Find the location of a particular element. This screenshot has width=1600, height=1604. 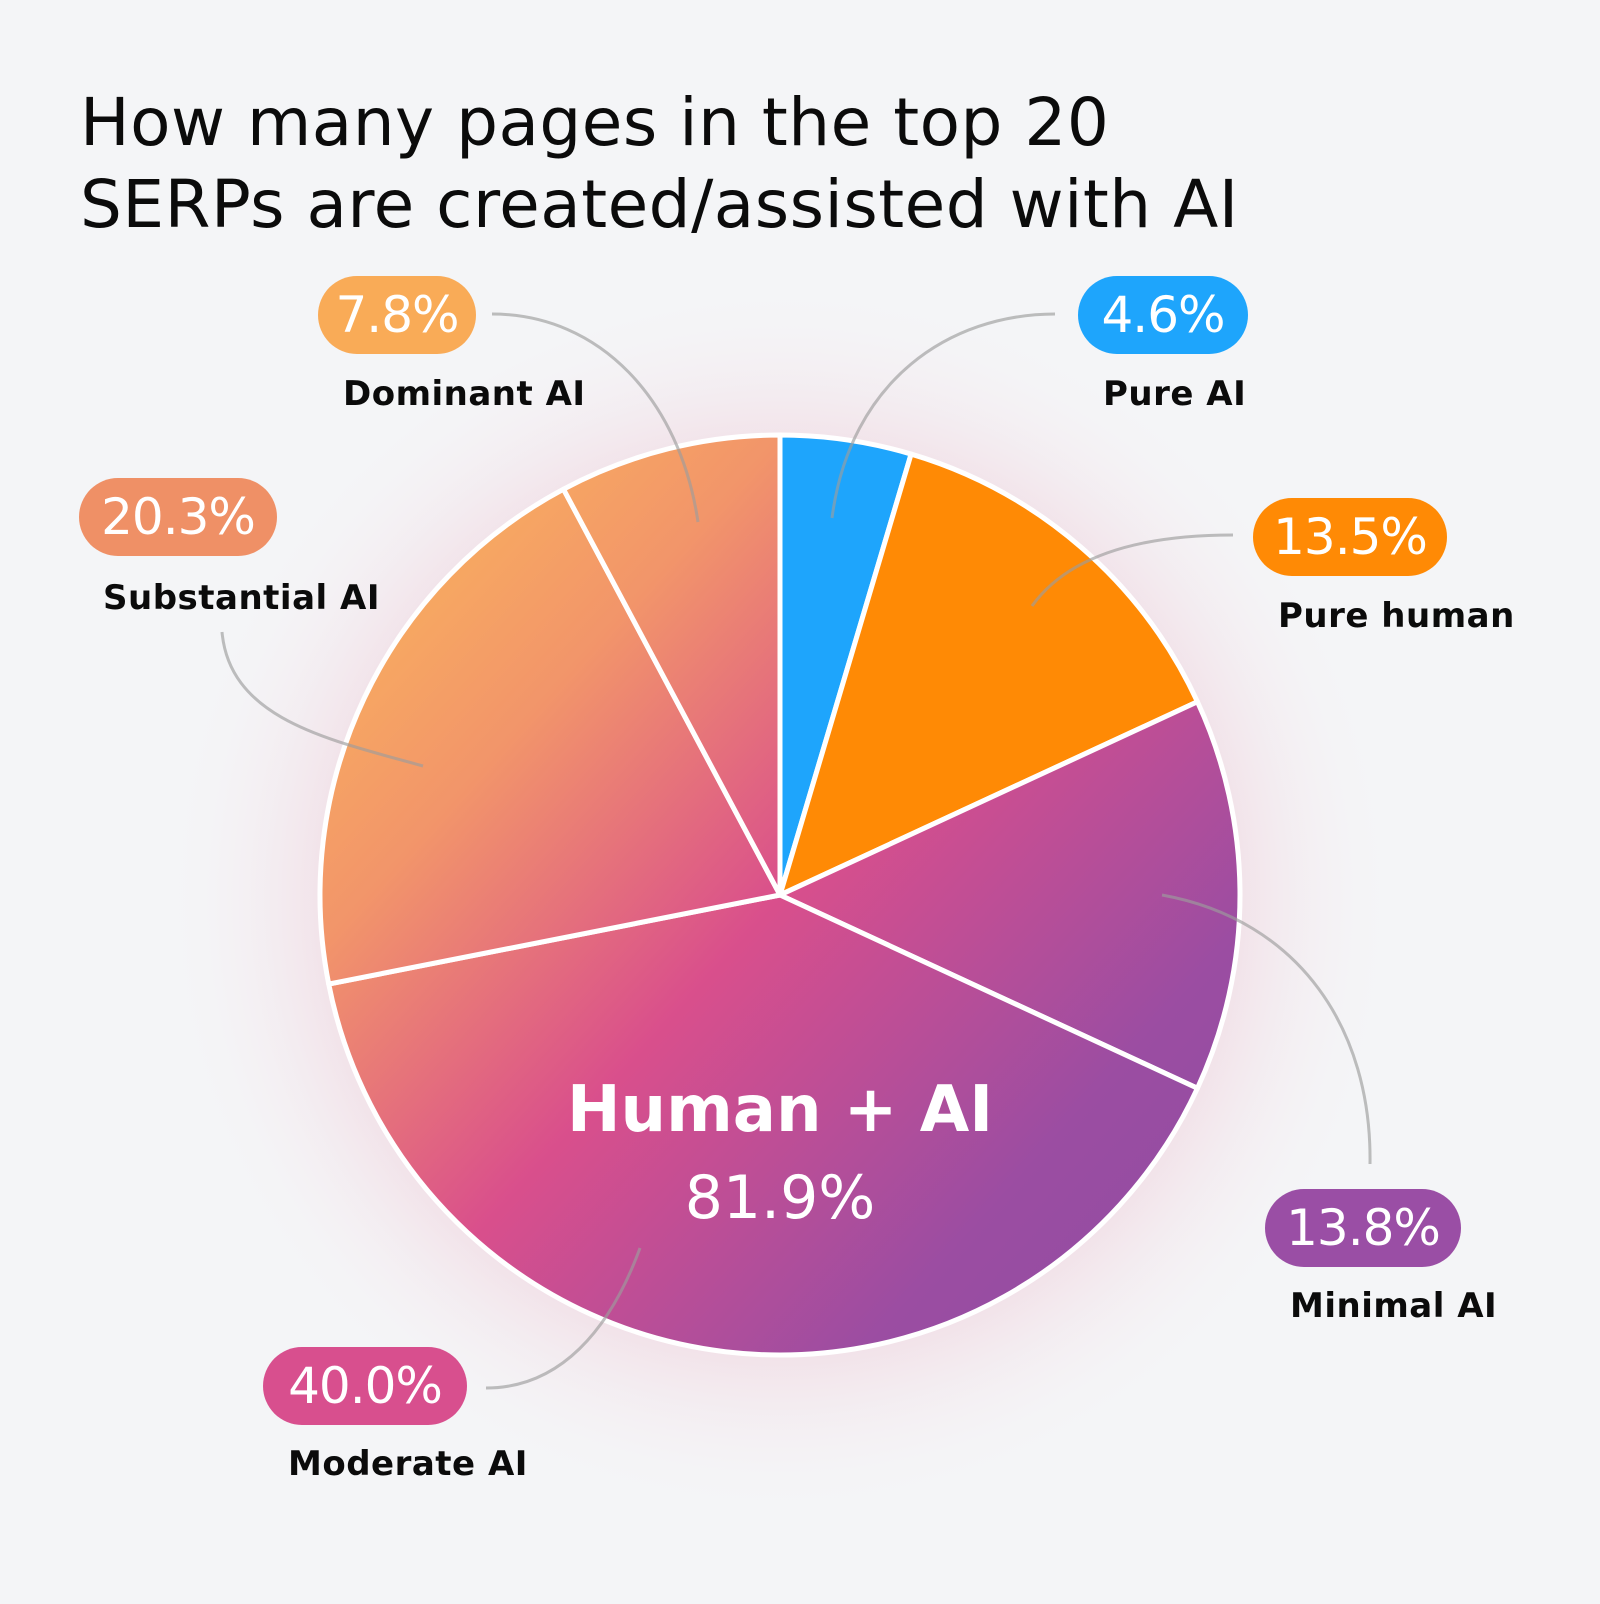

center-group-value: 81.9% is located at coordinates (780, 1198).